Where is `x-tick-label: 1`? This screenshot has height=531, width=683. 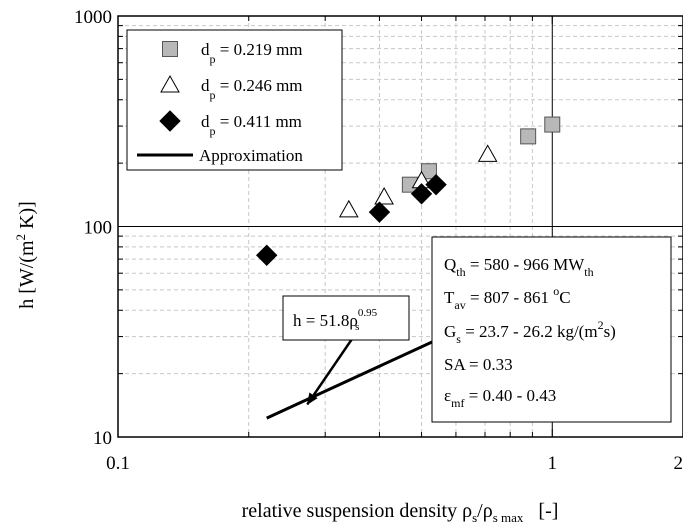
x-tick-label: 1 is located at coordinates (553, 463).